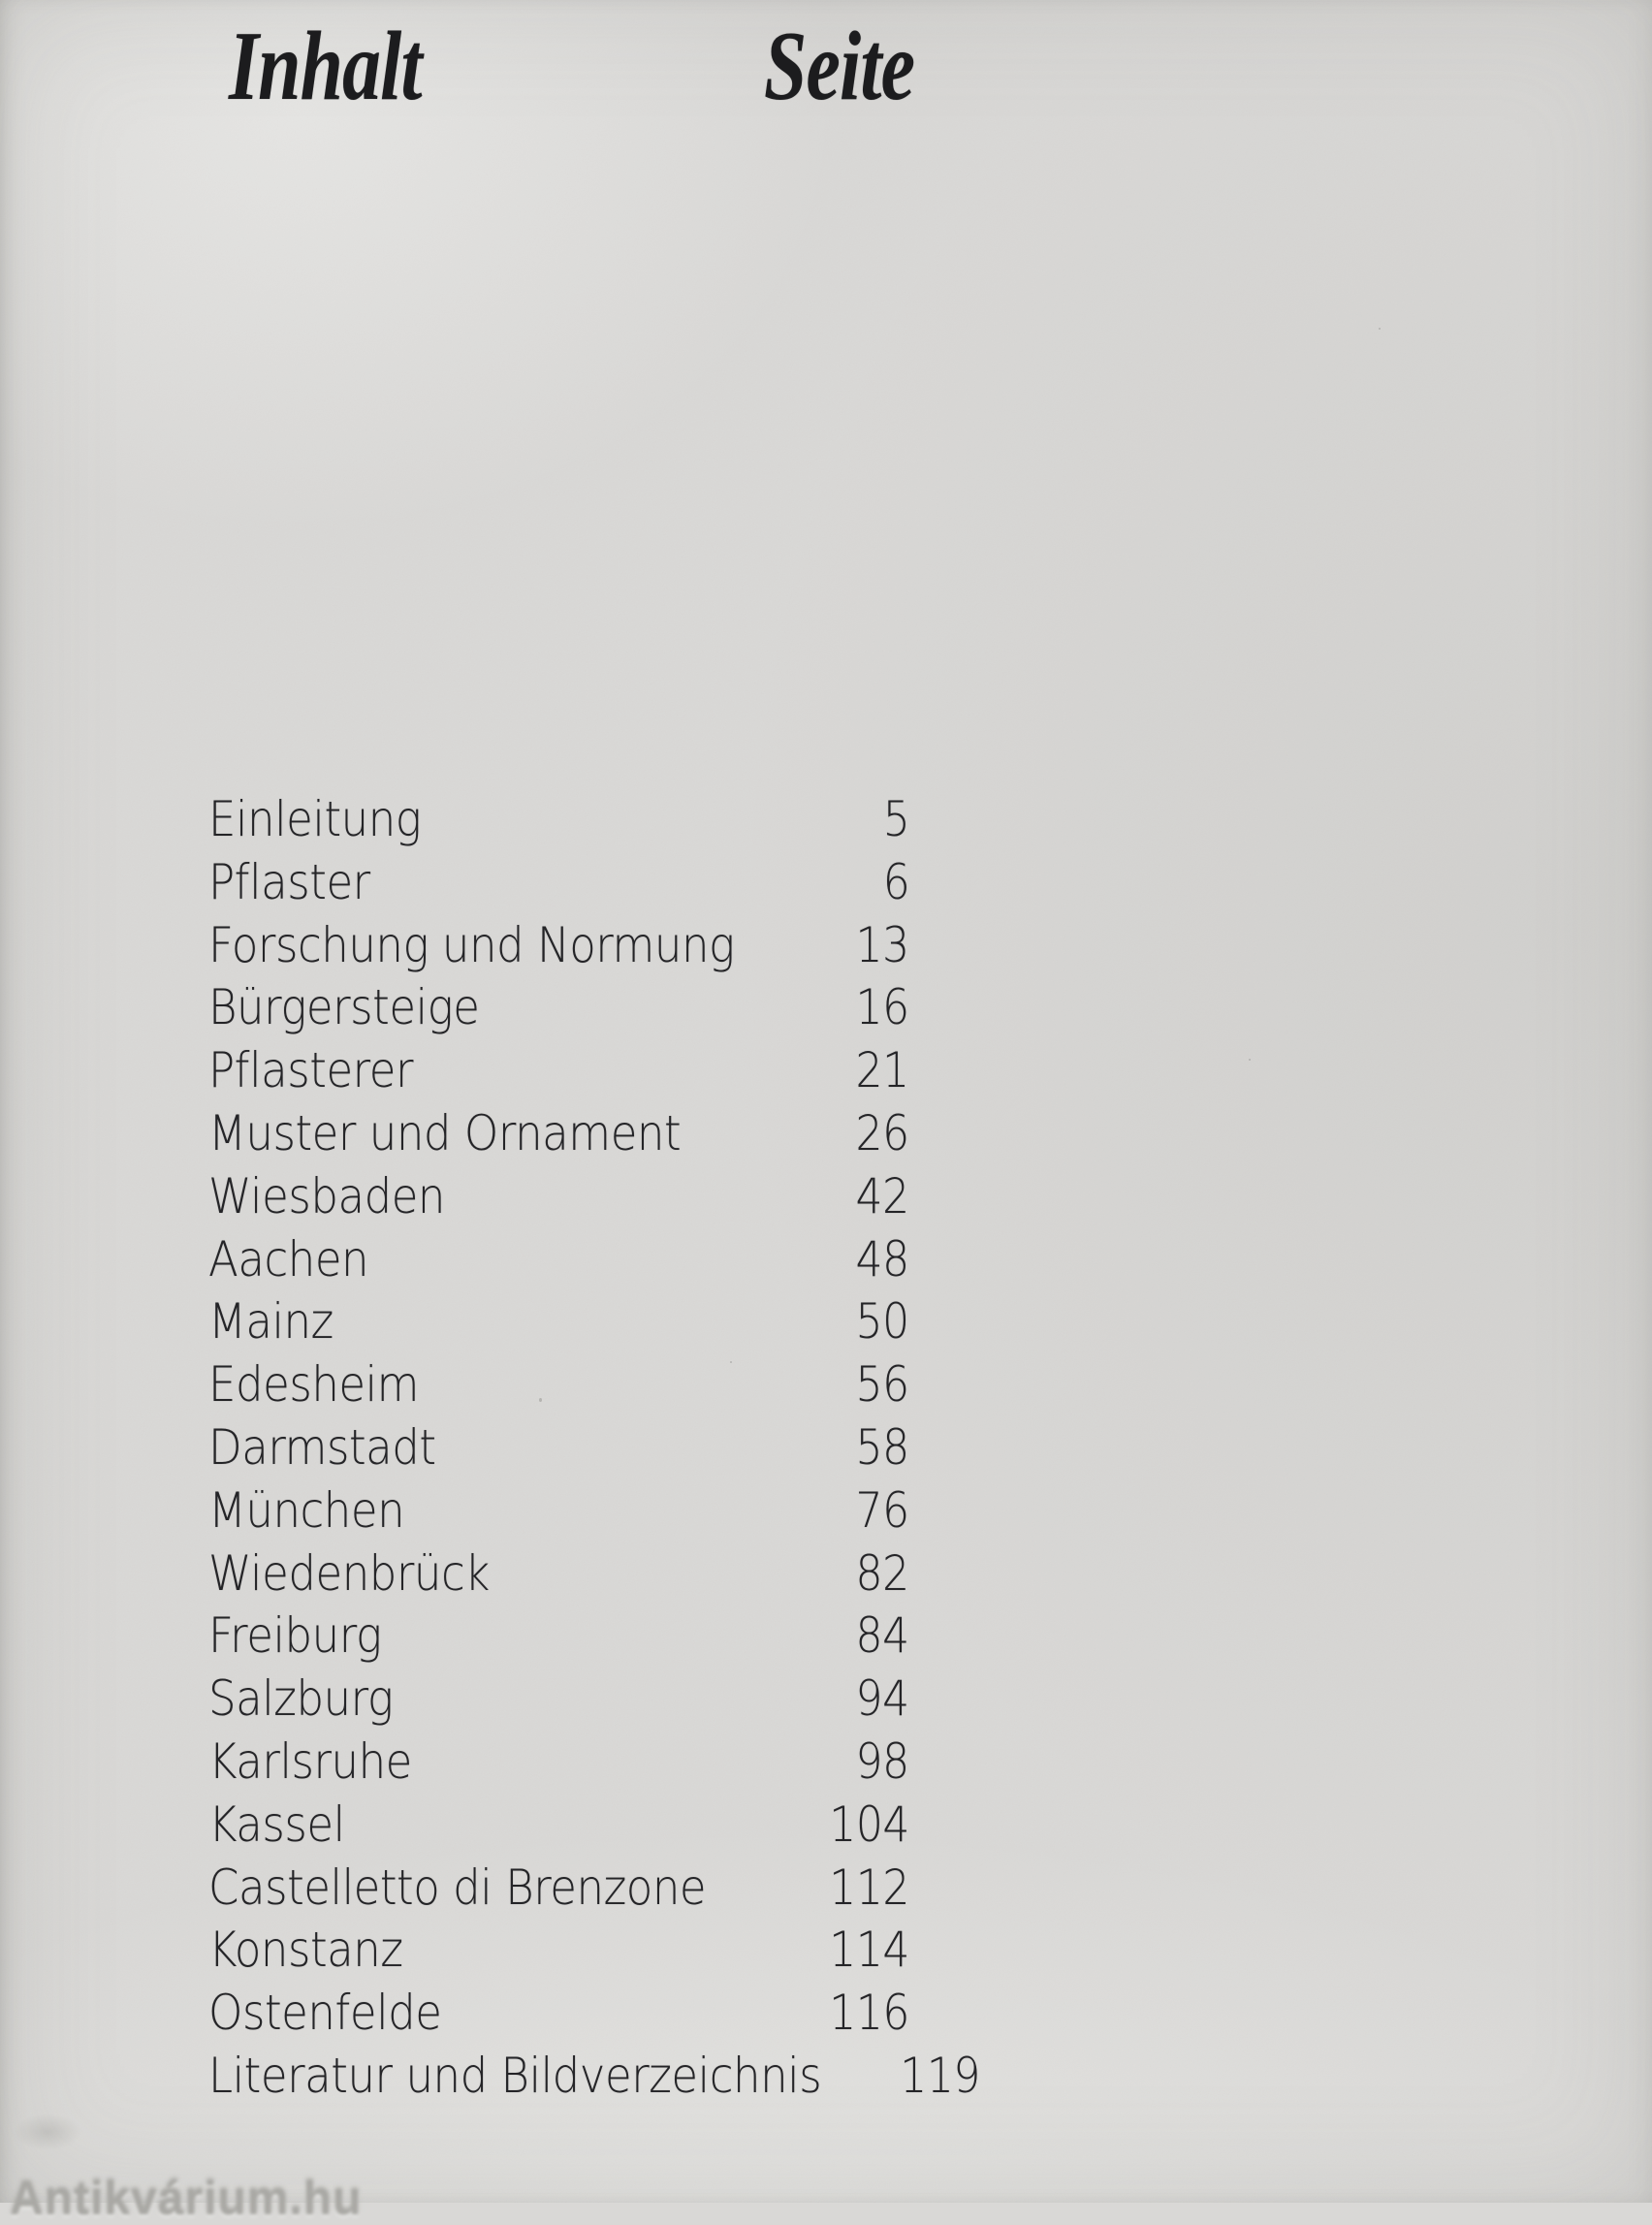 The image size is (1652, 2225). What do you see at coordinates (289, 881) in the screenshot?
I see `toc-entry-title: Pflaster` at bounding box center [289, 881].